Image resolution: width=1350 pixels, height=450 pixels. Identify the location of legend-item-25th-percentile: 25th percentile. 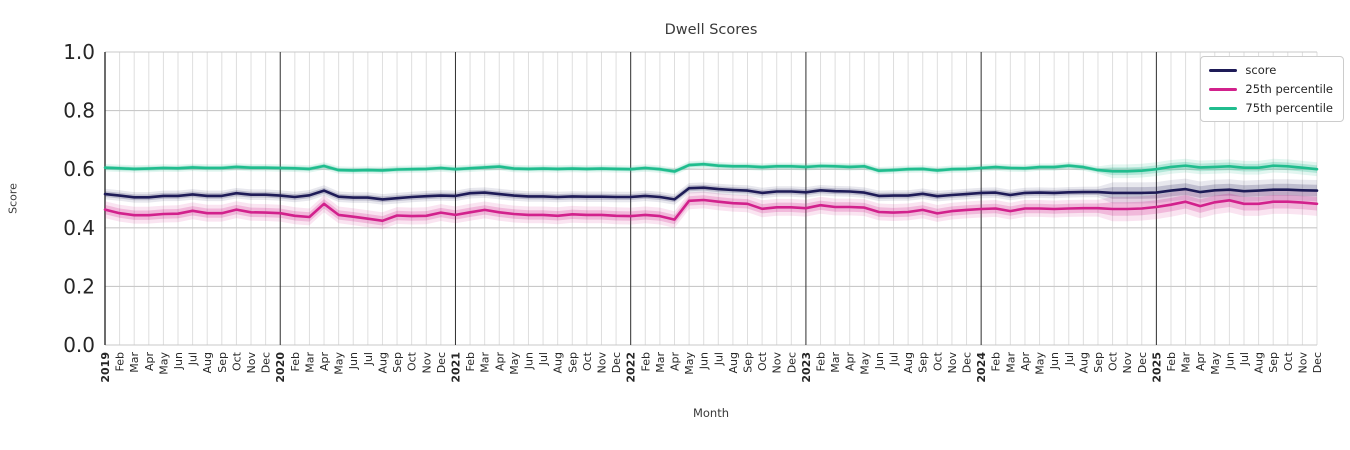
(1271, 89).